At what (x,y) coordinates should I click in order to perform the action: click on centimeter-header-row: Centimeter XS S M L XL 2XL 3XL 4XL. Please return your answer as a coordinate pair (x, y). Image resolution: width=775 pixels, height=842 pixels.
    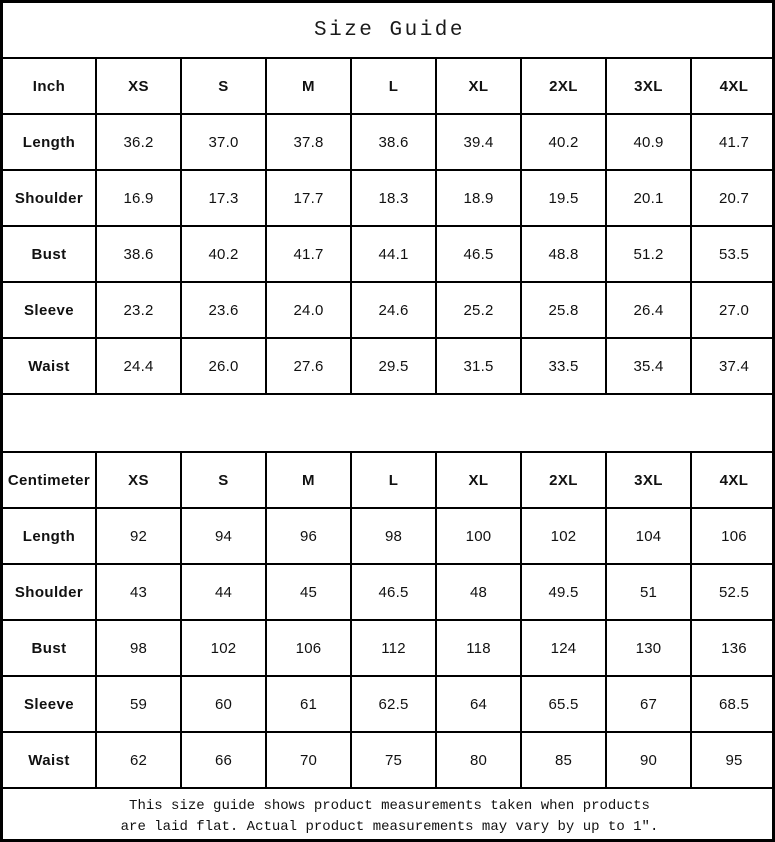
    Looking at the image, I should click on (387, 480).